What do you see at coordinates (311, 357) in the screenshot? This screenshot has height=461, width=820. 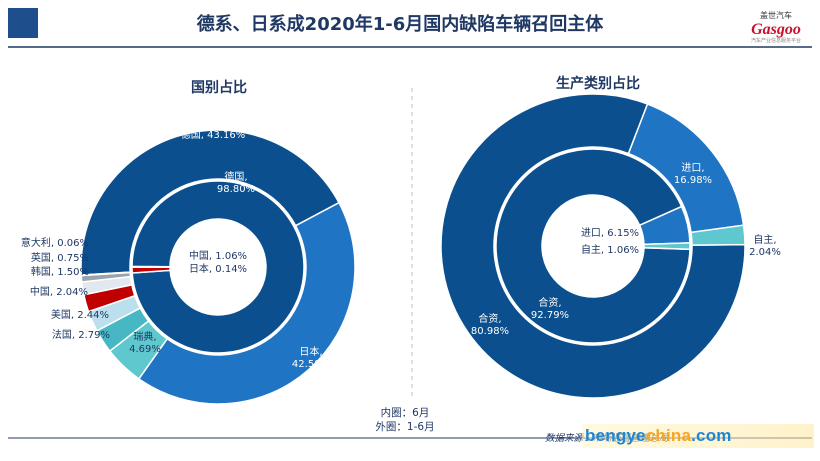 I see `label-outer-japan: 日本, 42.58%` at bounding box center [311, 357].